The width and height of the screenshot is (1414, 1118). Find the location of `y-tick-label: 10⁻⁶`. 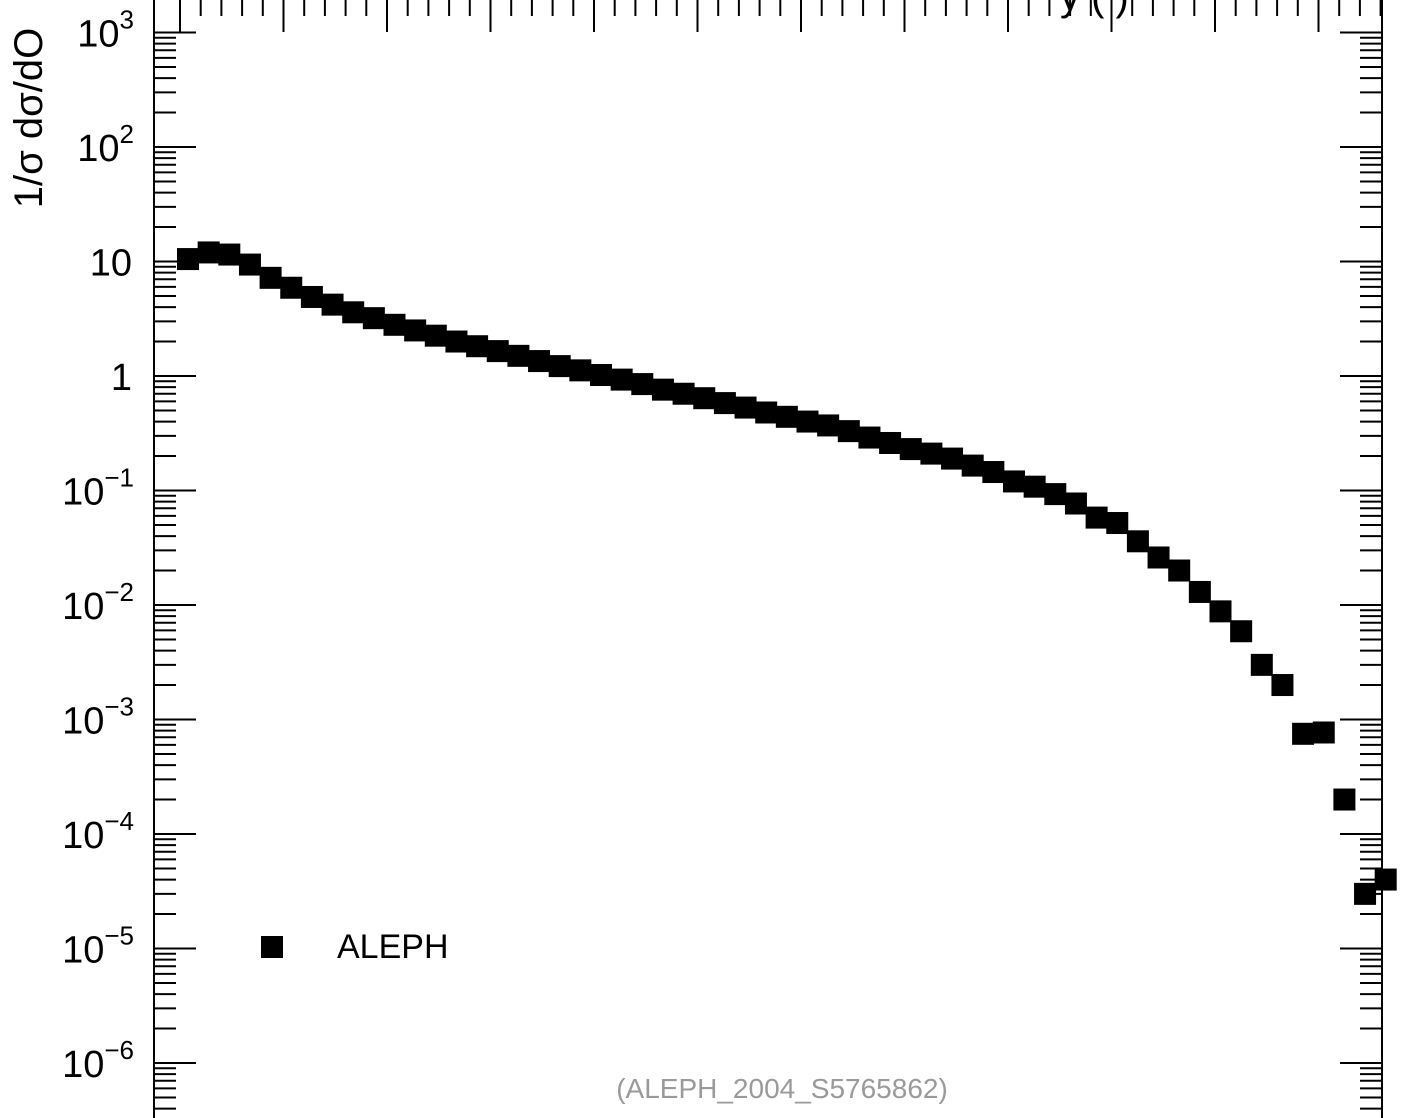

y-tick-label: 10⁻⁶ is located at coordinates (98, 1060).